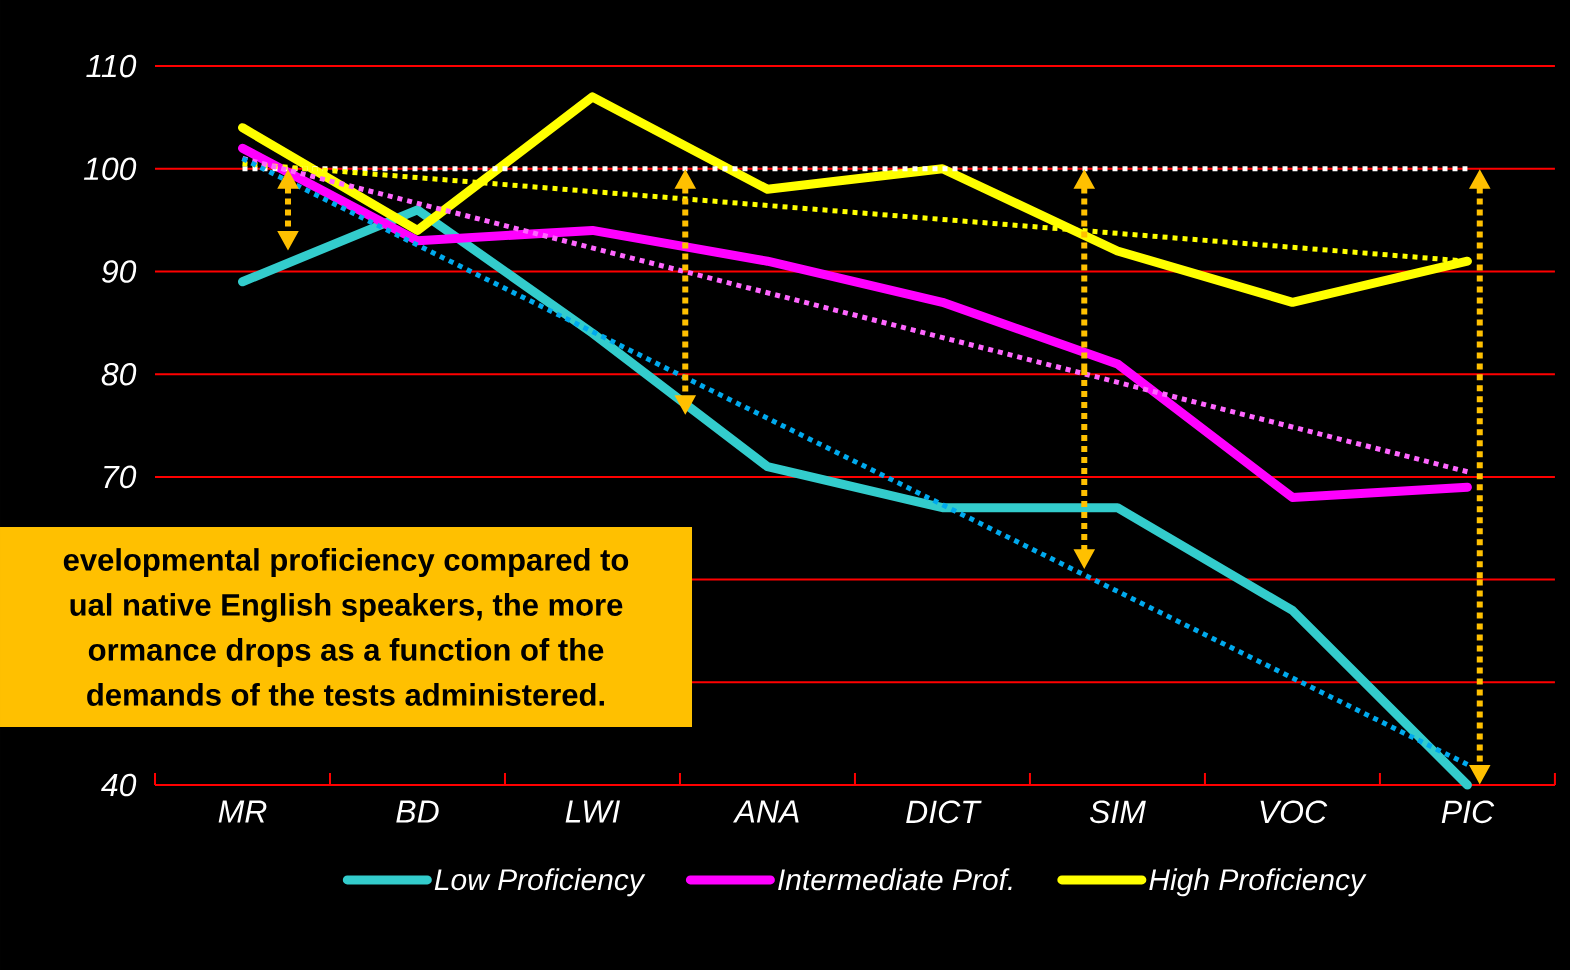  What do you see at coordinates (120, 477) in the screenshot?
I see `y-tick-label: 70` at bounding box center [120, 477].